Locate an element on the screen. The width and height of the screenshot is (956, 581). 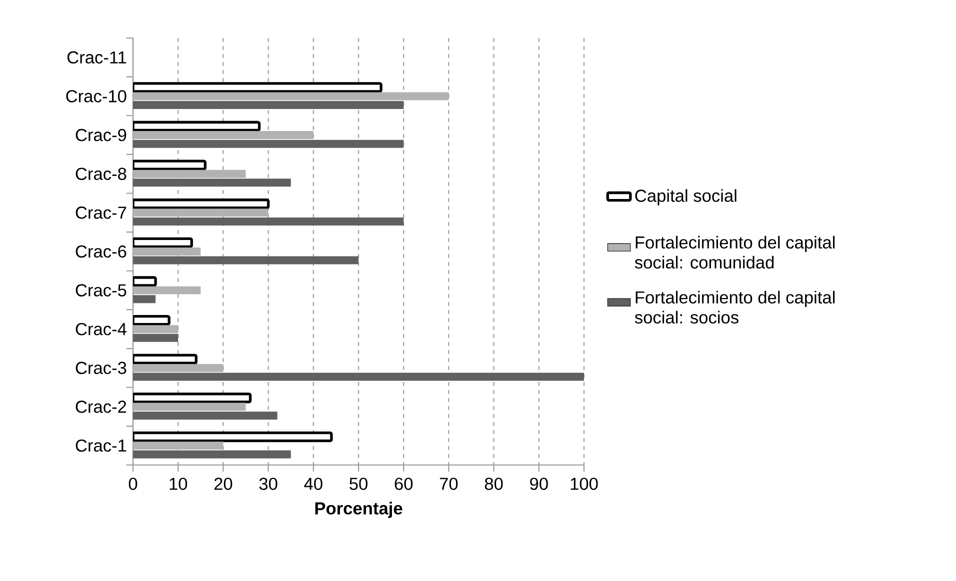
y-tick-label: Crac-10 is located at coordinates (96, 96).